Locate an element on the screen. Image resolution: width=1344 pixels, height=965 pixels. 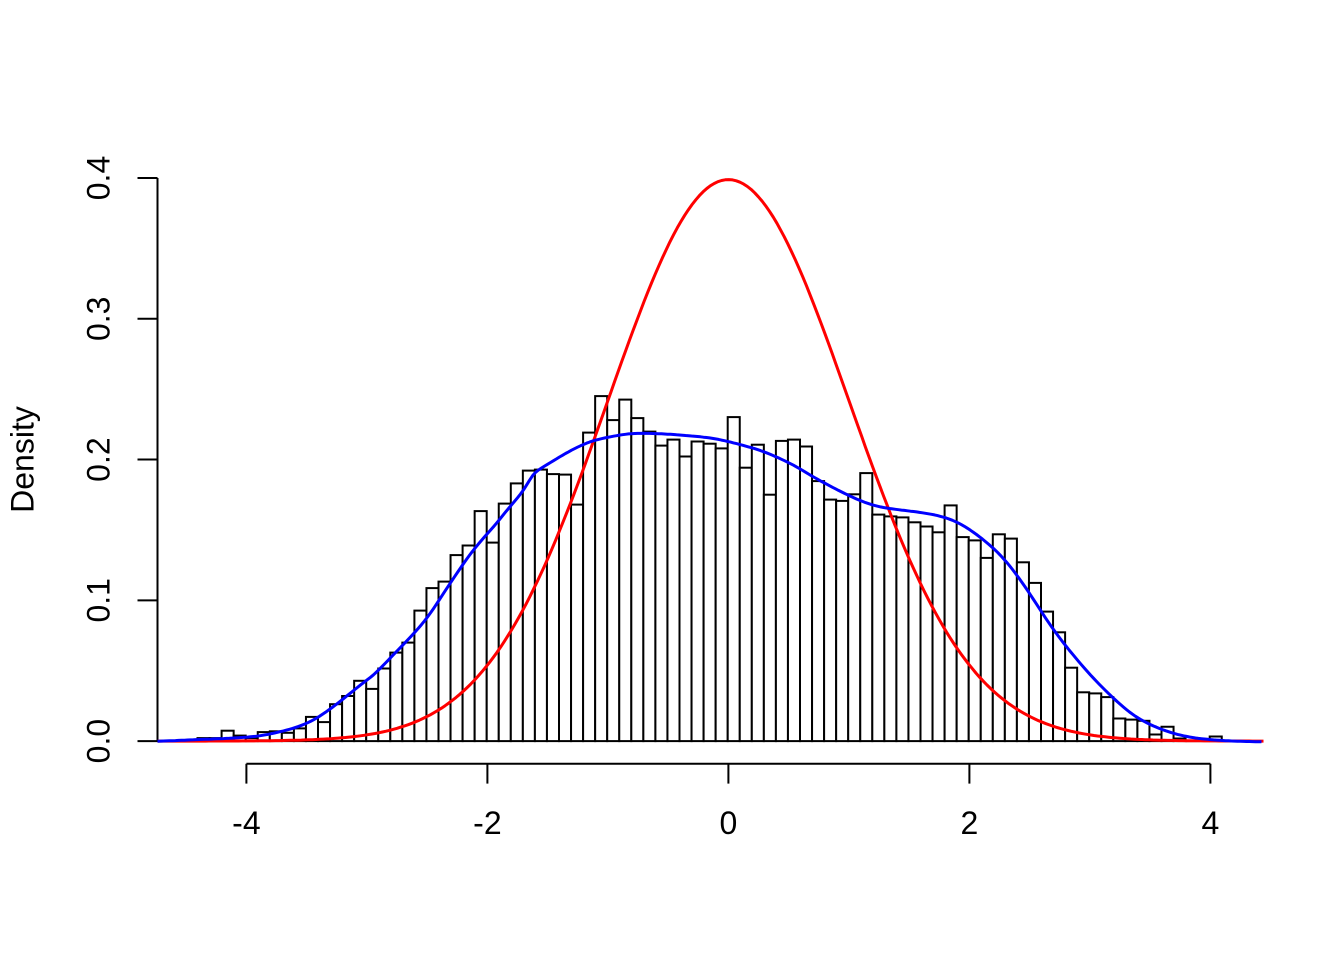
svg-text: 2 is located at coordinates (970, 823).